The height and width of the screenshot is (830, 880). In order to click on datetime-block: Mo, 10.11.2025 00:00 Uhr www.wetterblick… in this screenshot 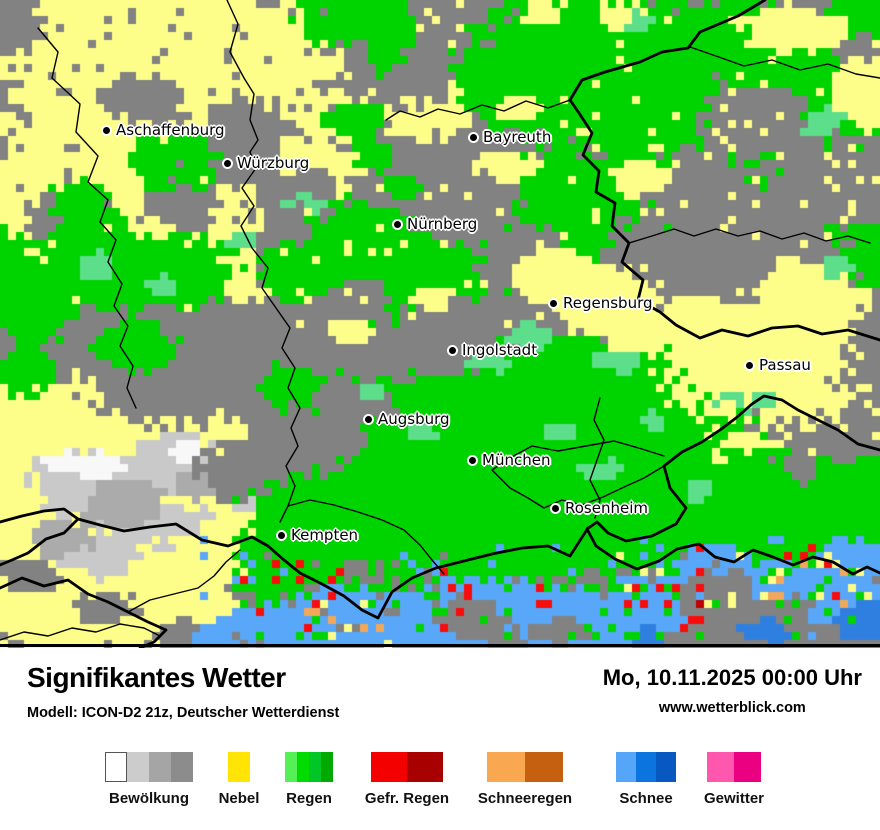, I will do `click(732, 690)`.